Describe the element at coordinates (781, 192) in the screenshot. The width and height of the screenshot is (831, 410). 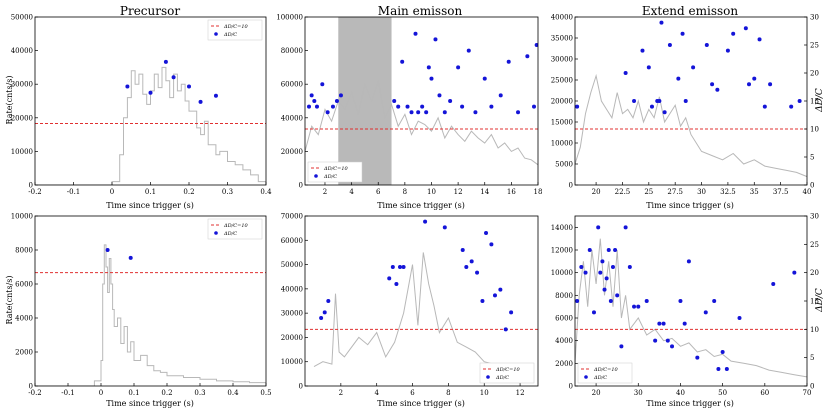
I see `x-tick-label: 37.5` at that location.